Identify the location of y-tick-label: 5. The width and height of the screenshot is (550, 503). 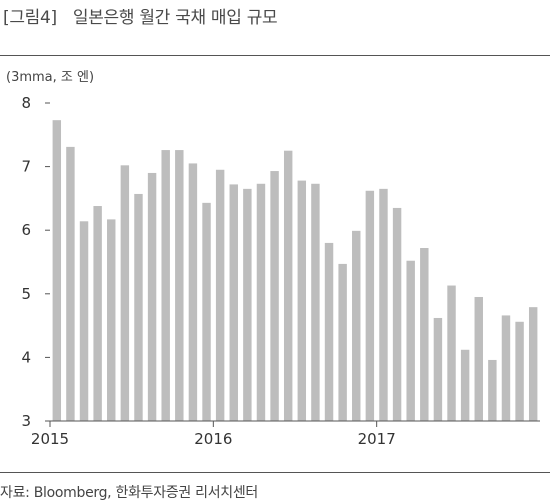
(26, 294).